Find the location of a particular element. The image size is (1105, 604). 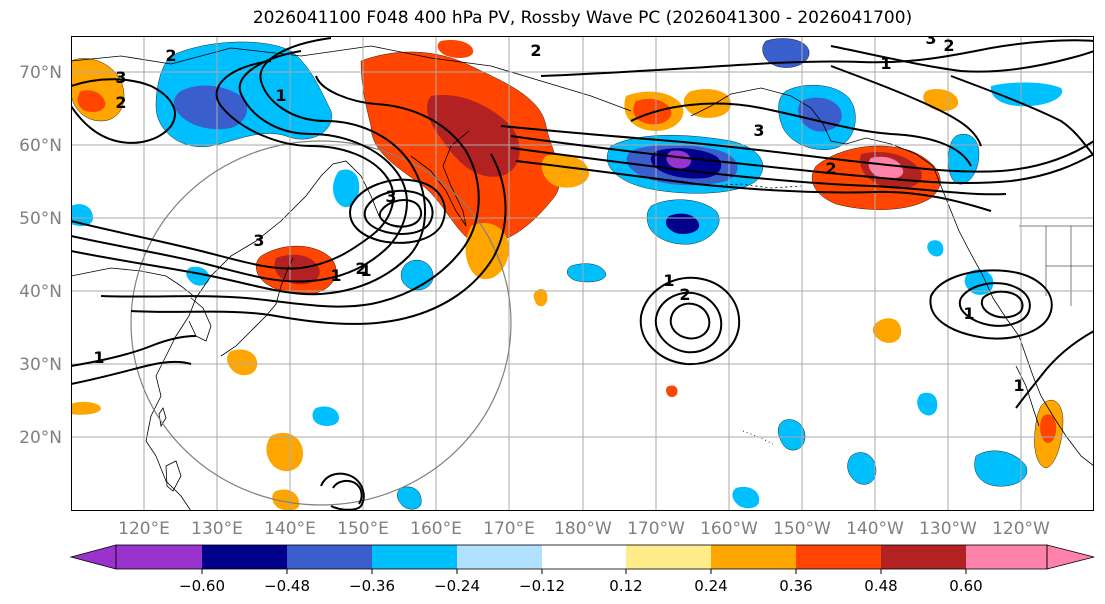

contour-cutoff-outer is located at coordinates (690, 321).